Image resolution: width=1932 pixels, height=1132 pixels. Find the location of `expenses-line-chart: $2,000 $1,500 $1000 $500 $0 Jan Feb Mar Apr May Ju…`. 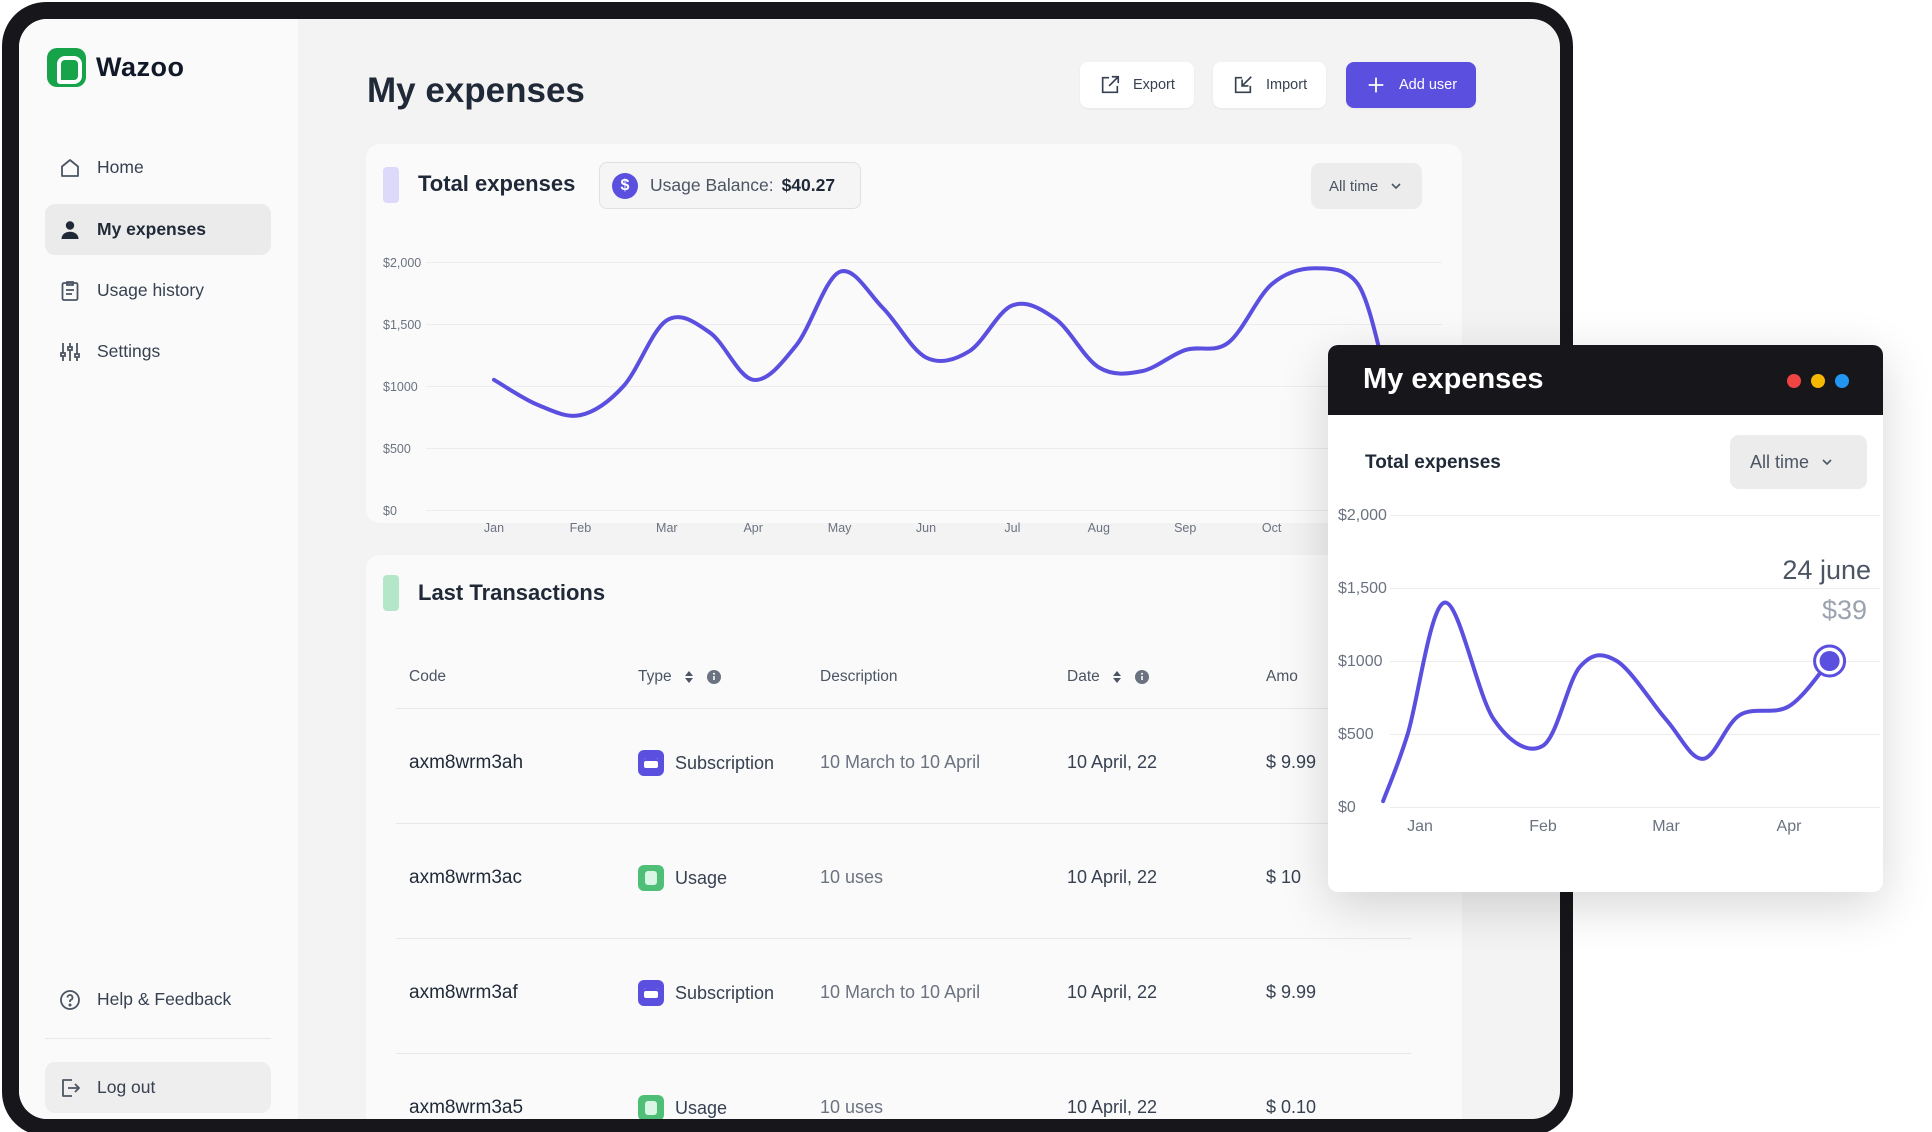

expenses-line-chart: $2,000 $1,500 $1000 $500 $0 Jan Feb Mar Apr May Ju… is located at coordinates (884, 395).